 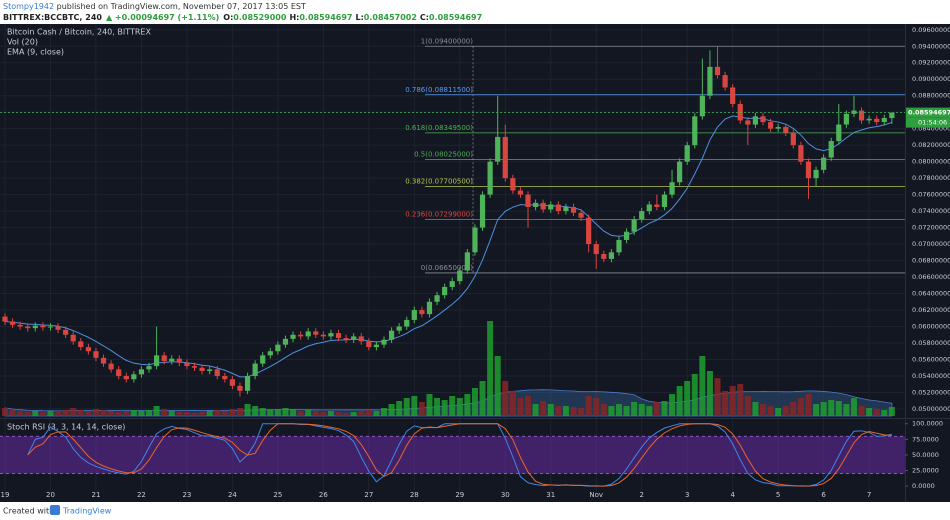 I want to click on author: Stompy1942, so click(x=28, y=6).